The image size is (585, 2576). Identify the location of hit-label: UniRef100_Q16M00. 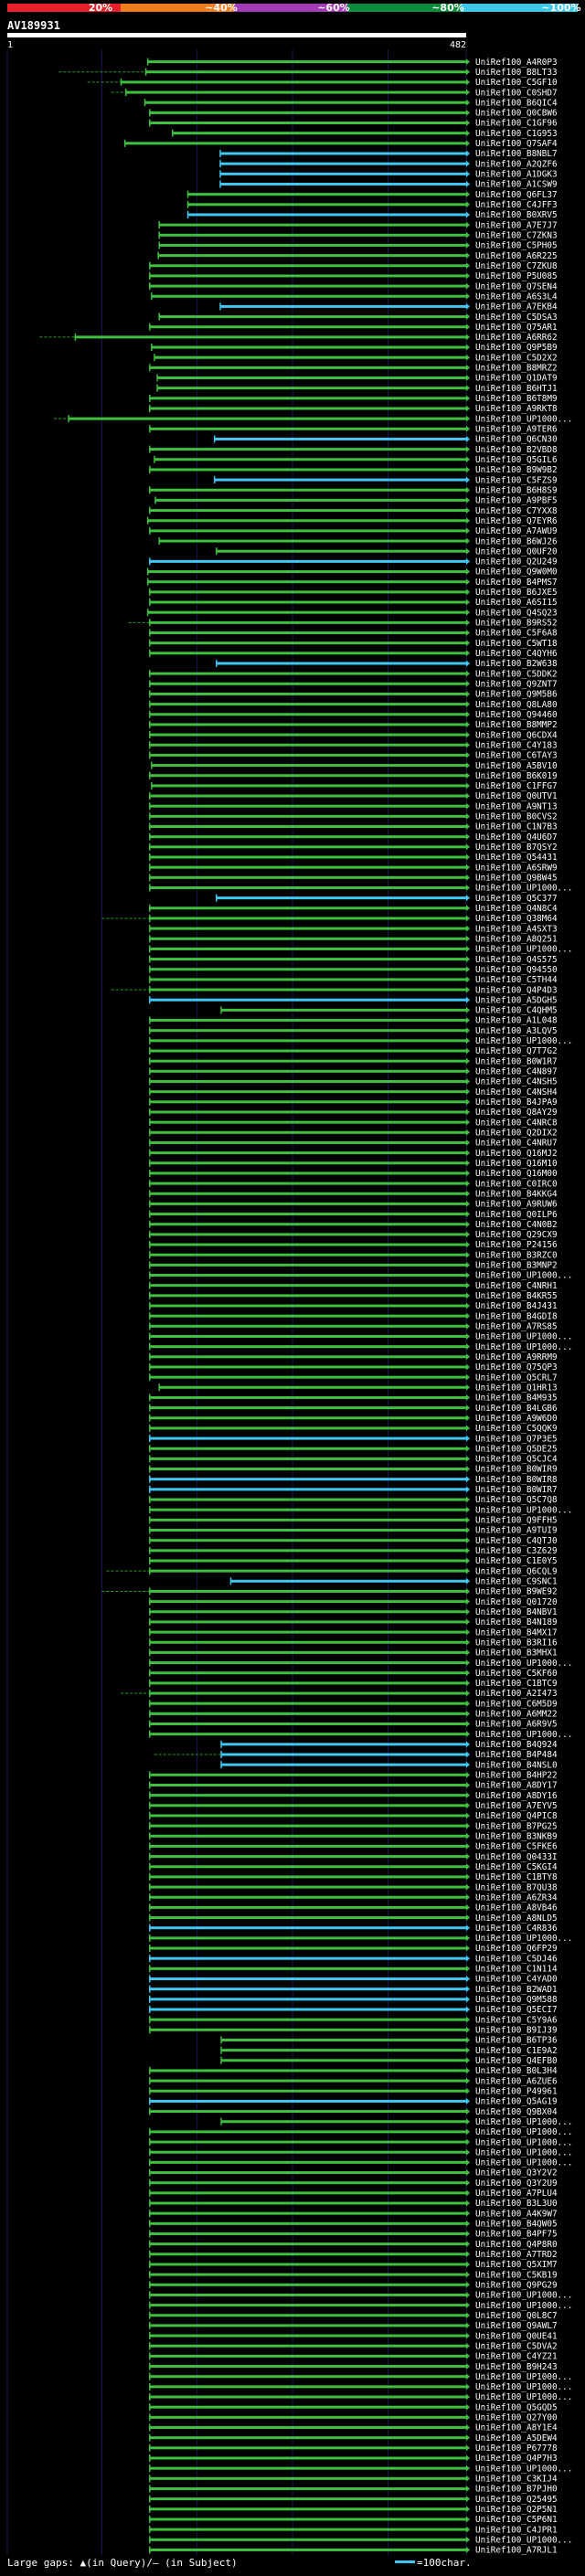
(516, 1174).